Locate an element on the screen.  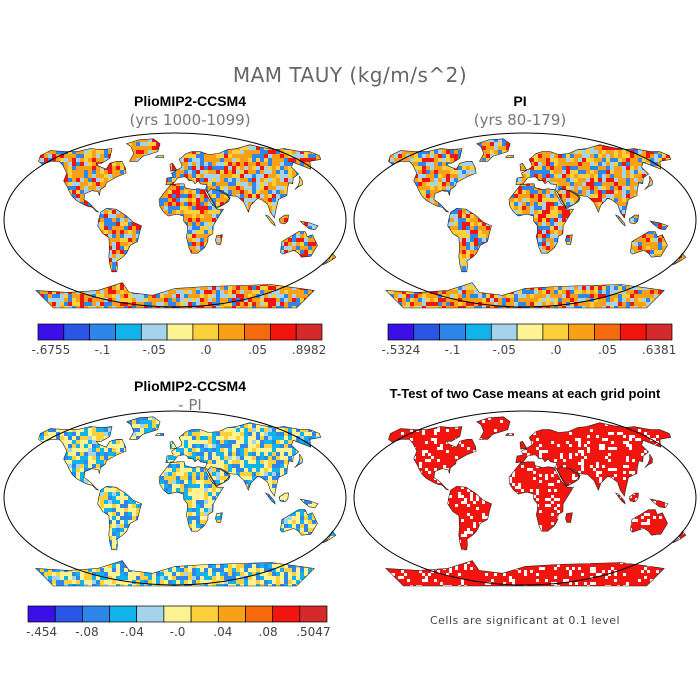
panel-subtitle-top-right: (yrs 80-179) is located at coordinates (520, 120).